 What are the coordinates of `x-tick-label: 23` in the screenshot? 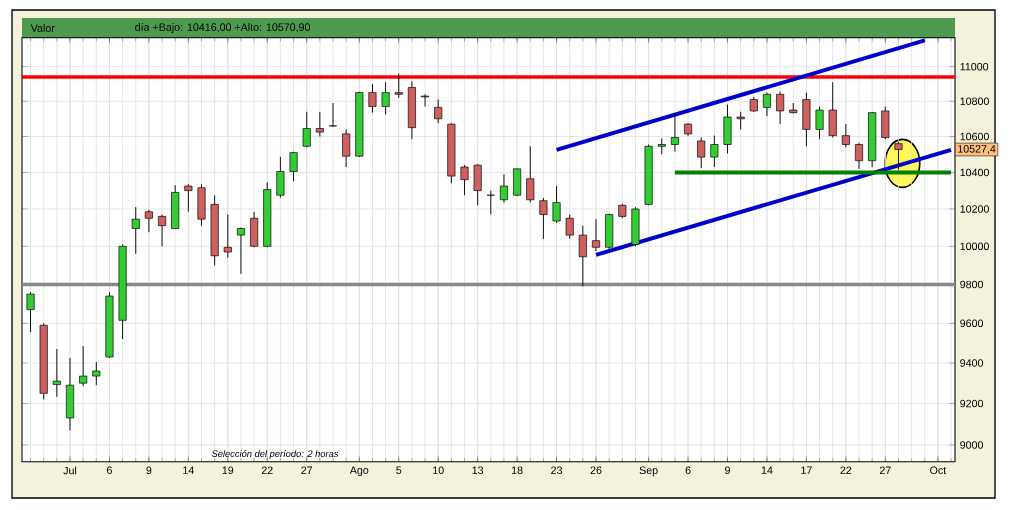 It's located at (557, 470).